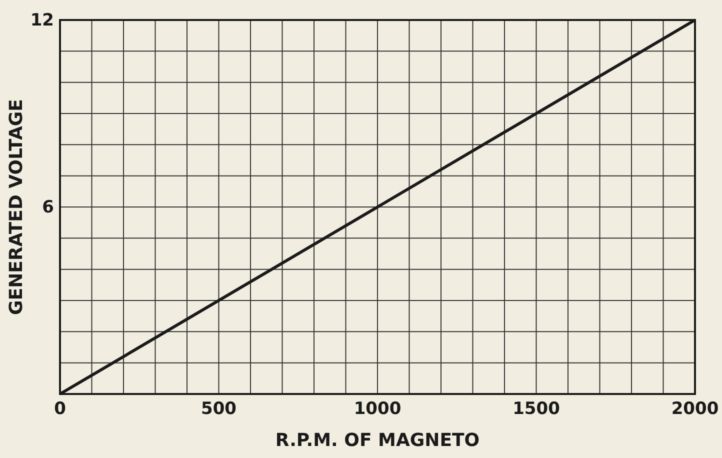 The height and width of the screenshot is (458, 722). I want to click on x-tick-label: 1000, so click(378, 409).